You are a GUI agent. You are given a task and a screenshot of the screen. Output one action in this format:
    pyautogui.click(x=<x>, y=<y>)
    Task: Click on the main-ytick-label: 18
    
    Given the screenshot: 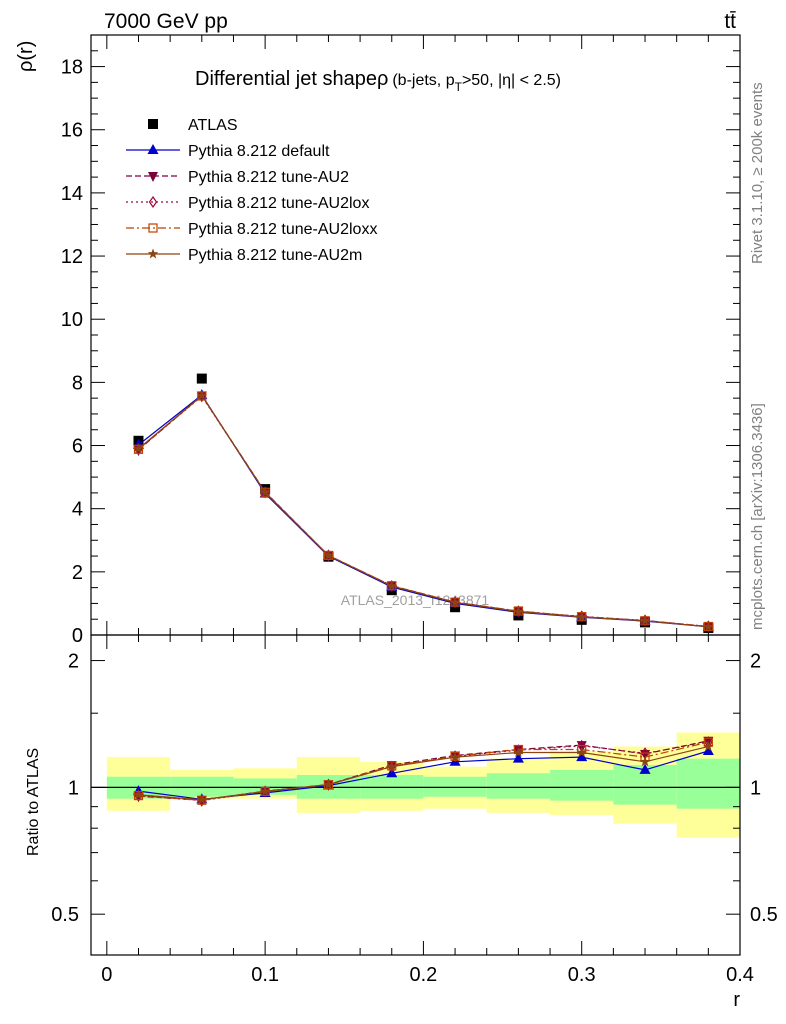 What is the action you would take?
    pyautogui.click(x=72, y=68)
    